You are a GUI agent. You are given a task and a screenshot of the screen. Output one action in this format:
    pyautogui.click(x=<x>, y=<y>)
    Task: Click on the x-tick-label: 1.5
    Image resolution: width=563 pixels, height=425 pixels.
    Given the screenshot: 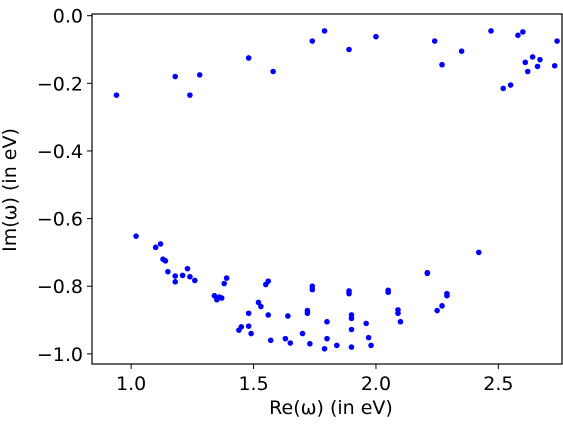 What is the action you would take?
    pyautogui.click(x=253, y=384)
    